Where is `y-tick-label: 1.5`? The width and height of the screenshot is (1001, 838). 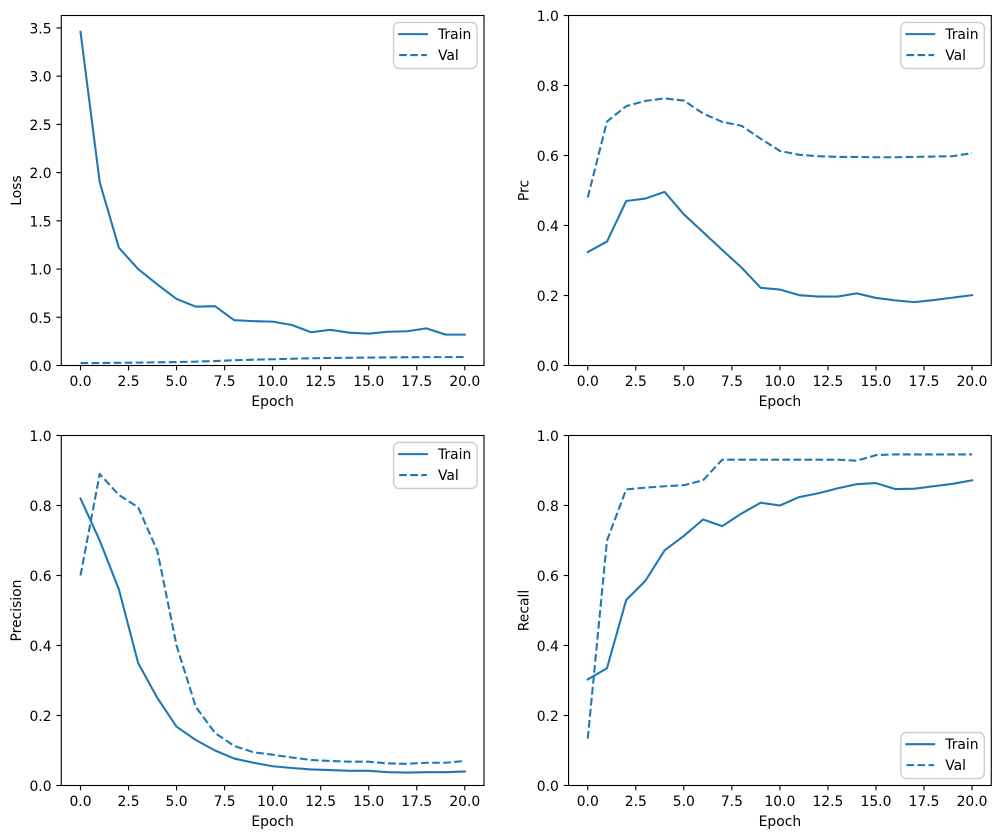
y-tick-label: 1.5 is located at coordinates (40, 222).